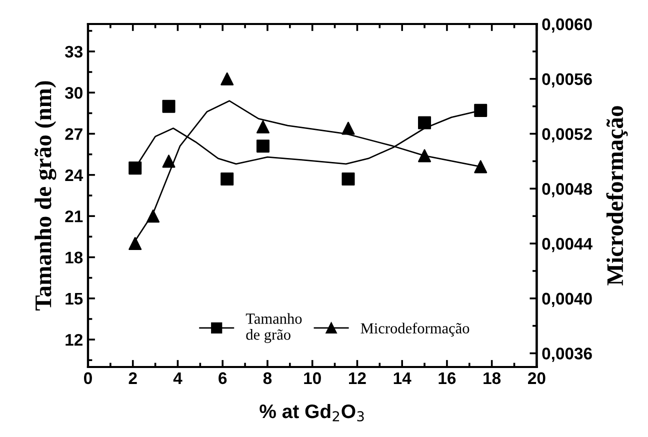 Image resolution: width=648 pixels, height=437 pixels. What do you see at coordinates (73, 52) in the screenshot?
I see `y-tick-label: 33` at bounding box center [73, 52].